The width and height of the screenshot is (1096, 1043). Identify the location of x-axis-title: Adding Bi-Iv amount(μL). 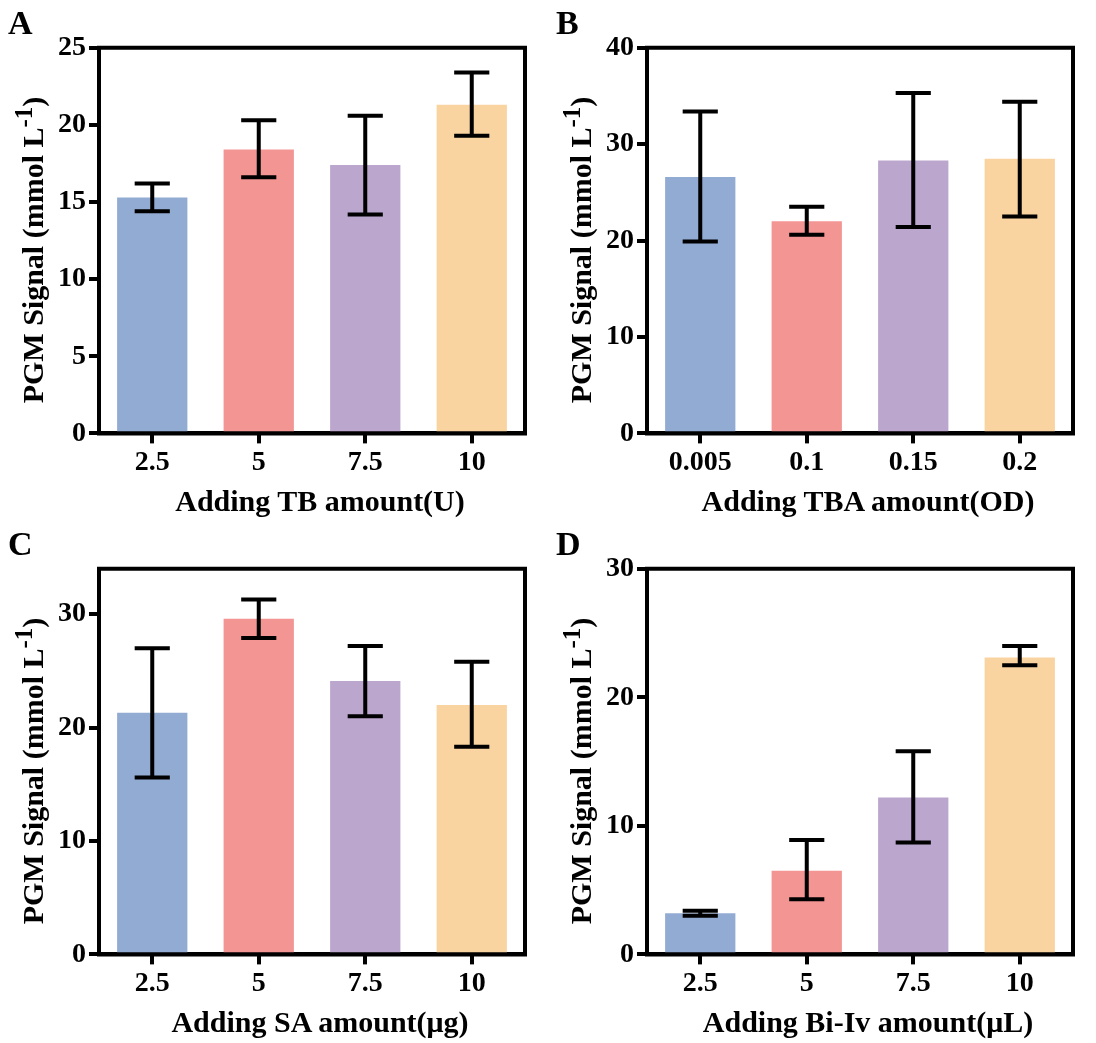
(868, 1022).